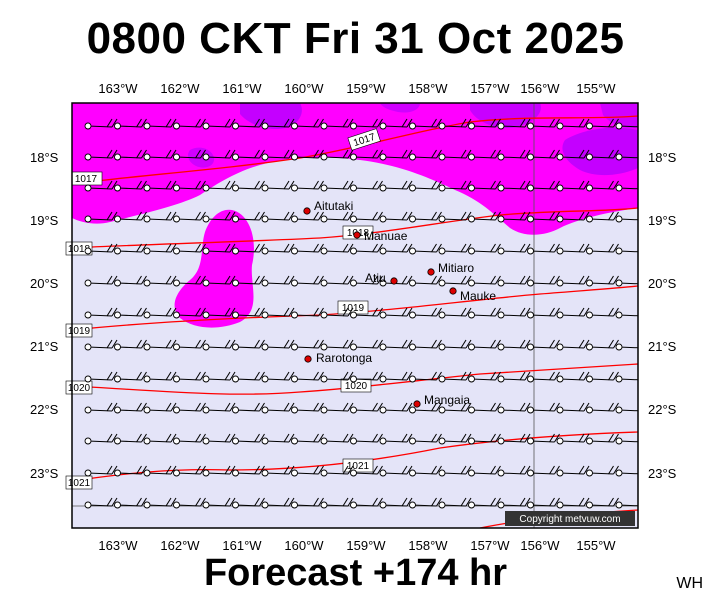 Image resolution: width=711 pixels, height=600 pixels. What do you see at coordinates (447, 400) in the screenshot?
I see `place-label: Mangaia` at bounding box center [447, 400].